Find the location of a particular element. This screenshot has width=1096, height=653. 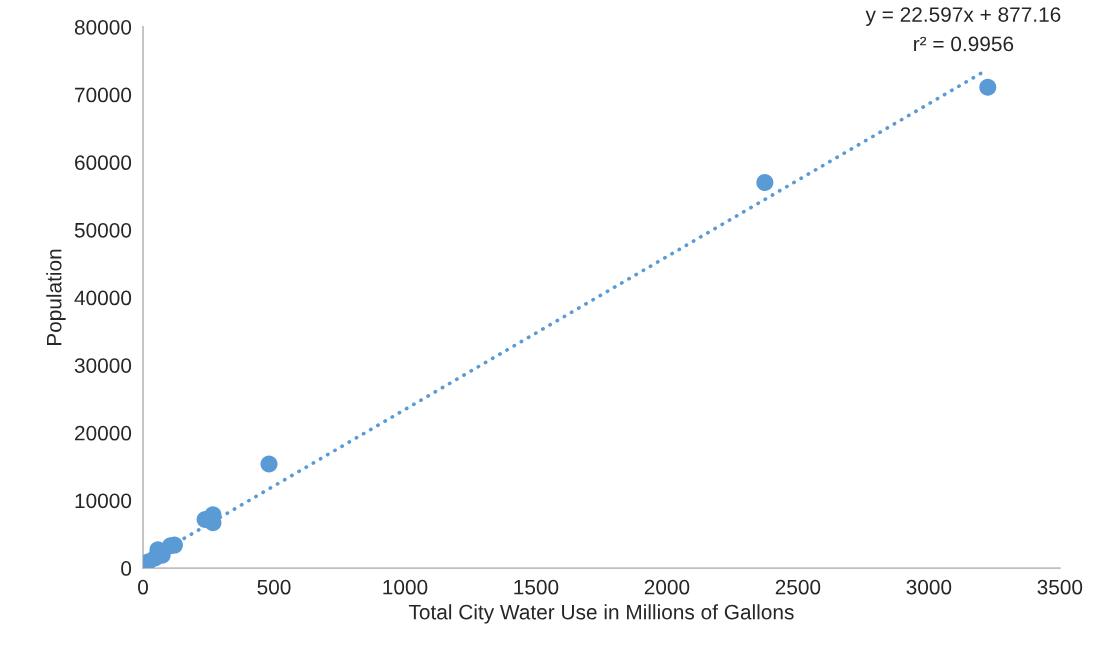

y-tick-label: 30000 is located at coordinates (103, 365).